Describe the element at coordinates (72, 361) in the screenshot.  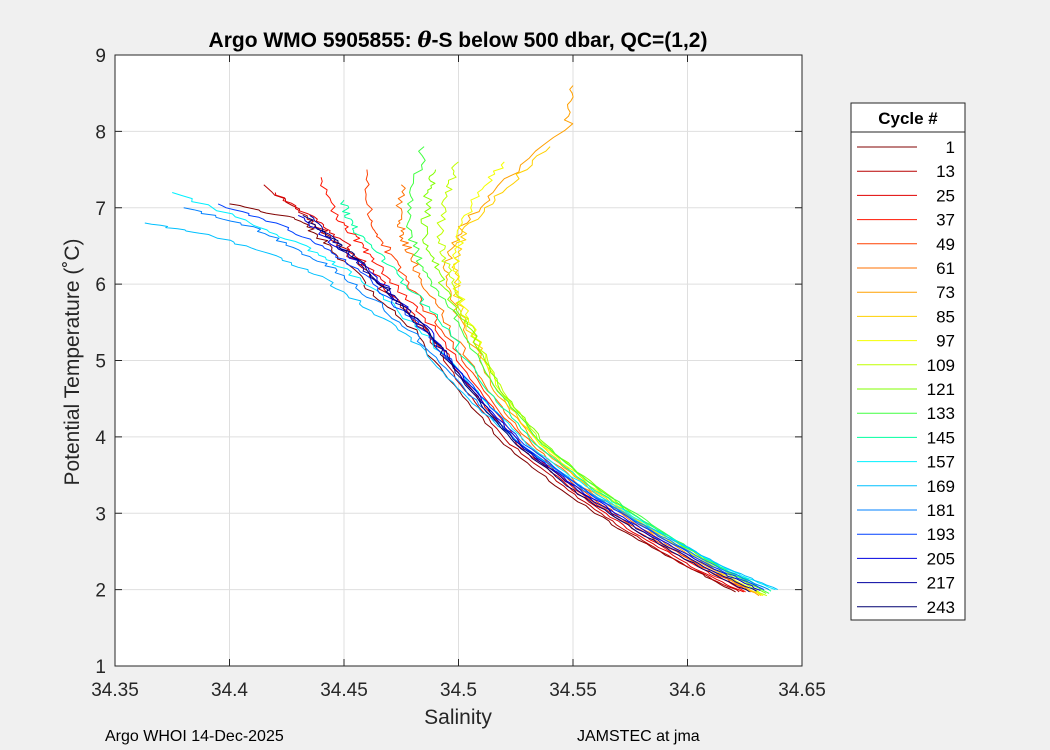
I see `y-axis-label: Potential Temperature (˚C)` at that location.